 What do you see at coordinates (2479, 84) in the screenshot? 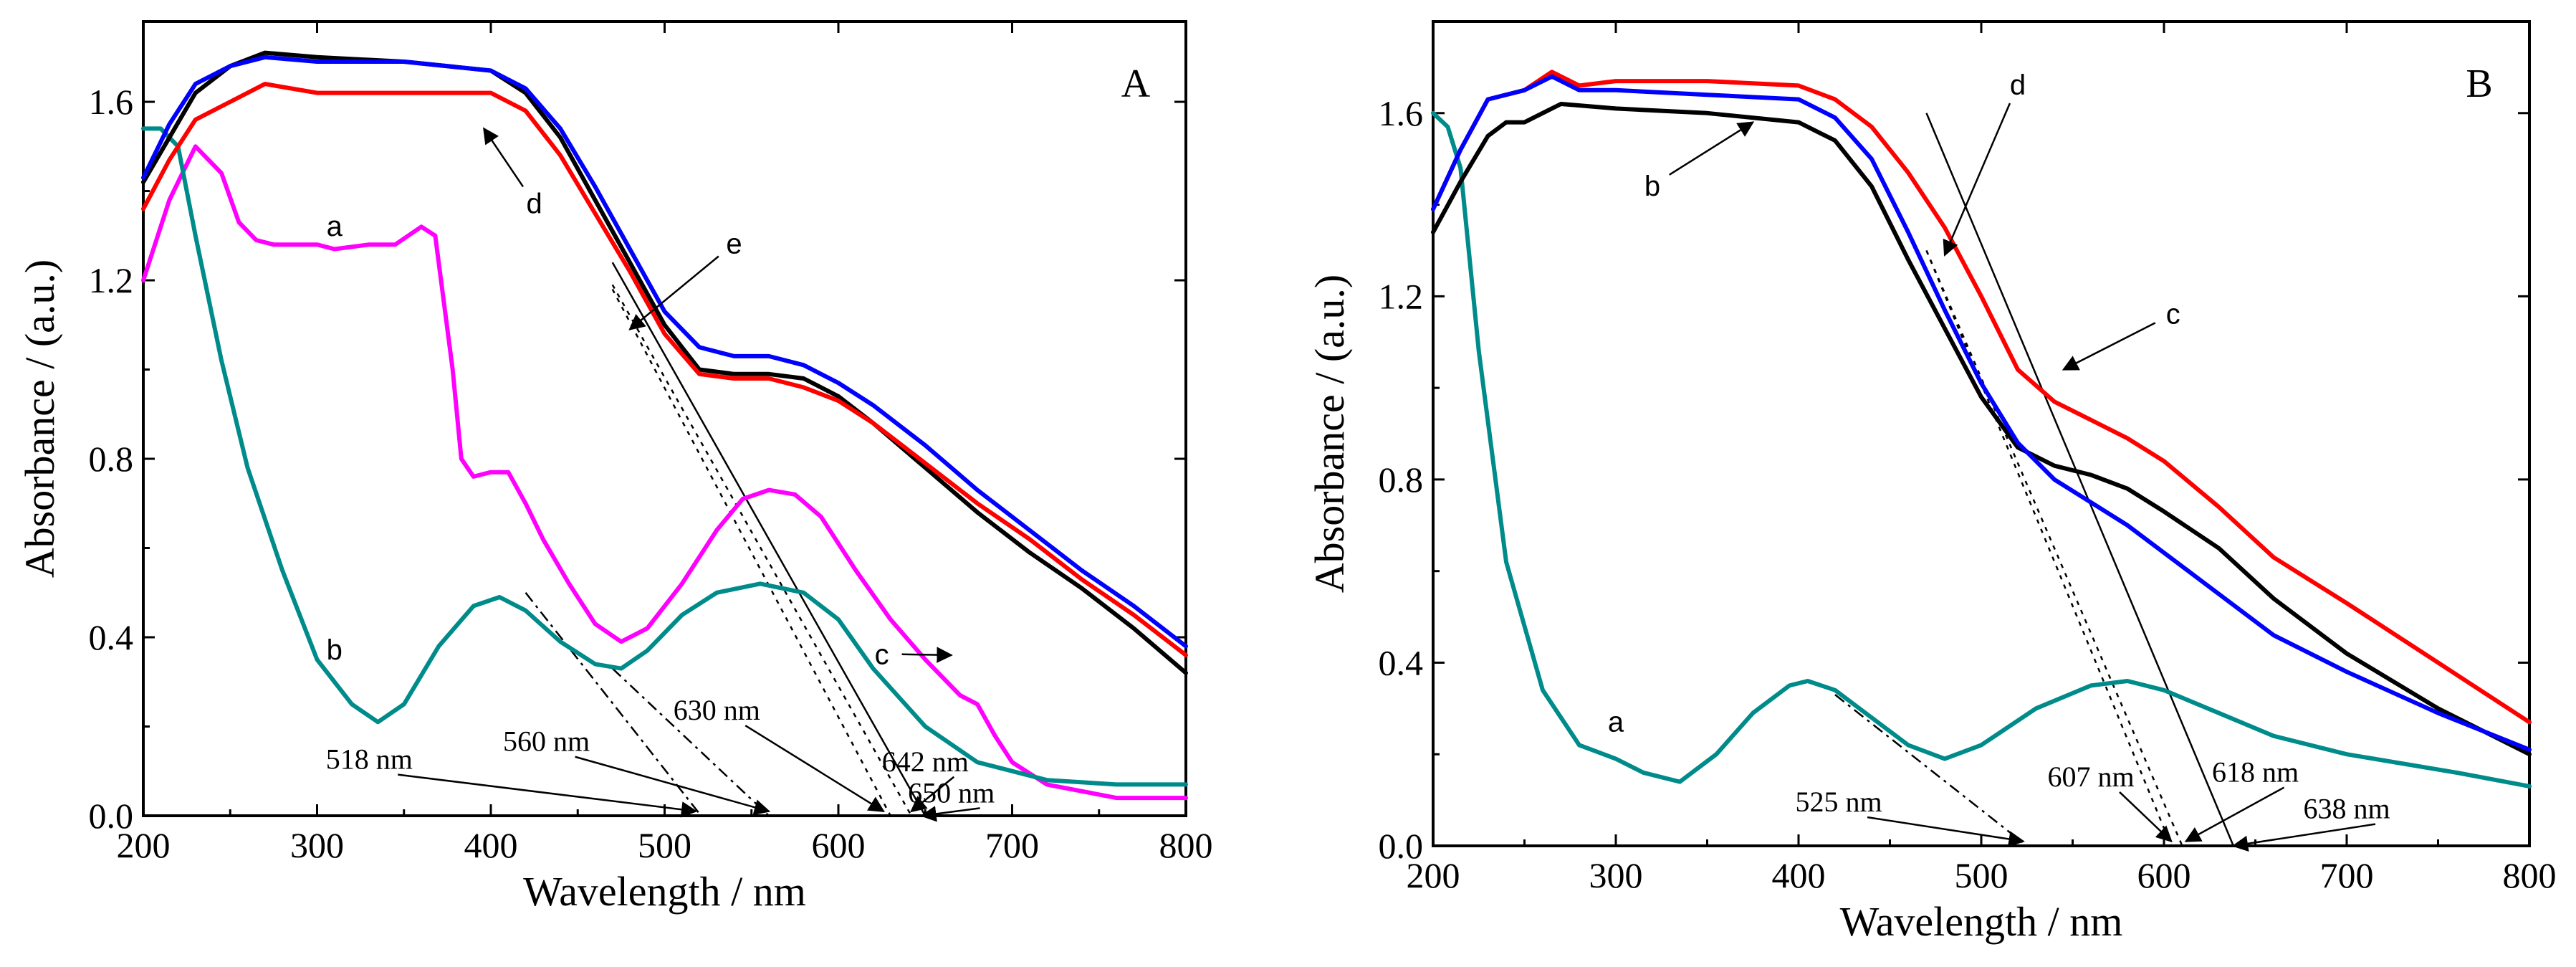
I see `panel-label: B` at bounding box center [2479, 84].